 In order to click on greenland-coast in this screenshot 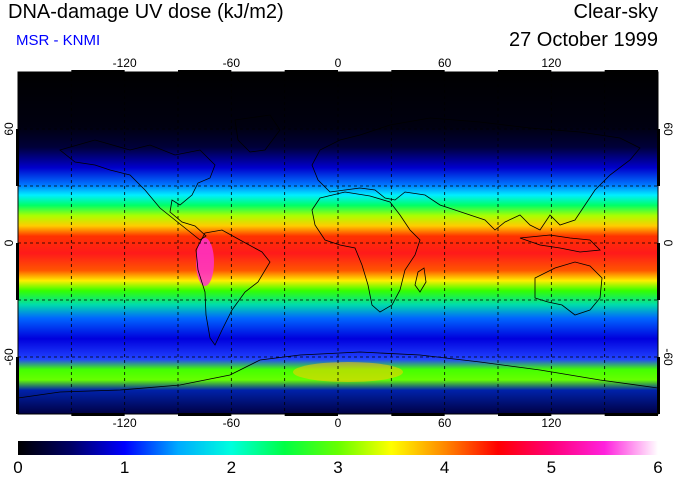, I will do `click(257, 133)`.